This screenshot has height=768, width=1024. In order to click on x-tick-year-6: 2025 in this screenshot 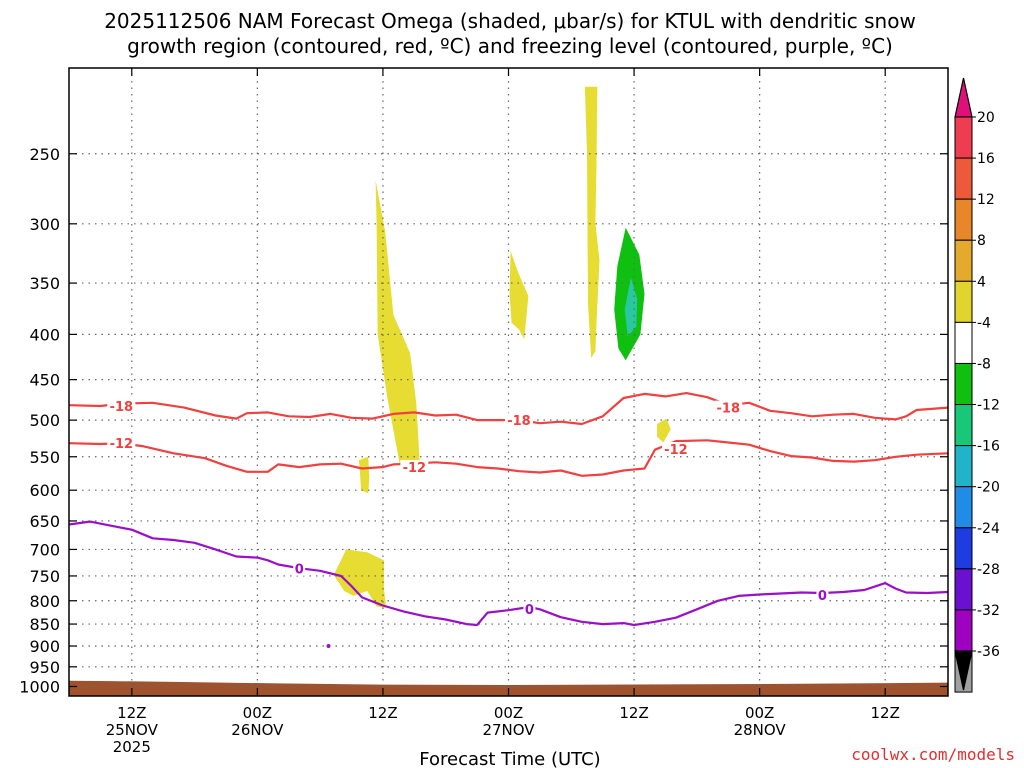, I will do `click(132, 747)`.